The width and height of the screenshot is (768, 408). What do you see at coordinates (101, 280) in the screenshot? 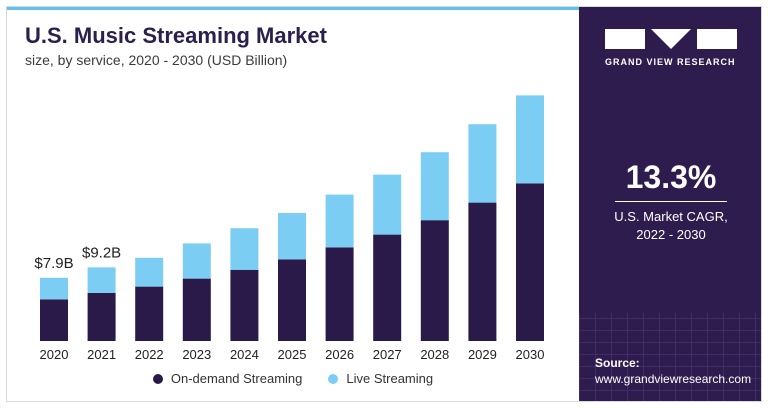
I see `bar-live-2021` at bounding box center [101, 280].